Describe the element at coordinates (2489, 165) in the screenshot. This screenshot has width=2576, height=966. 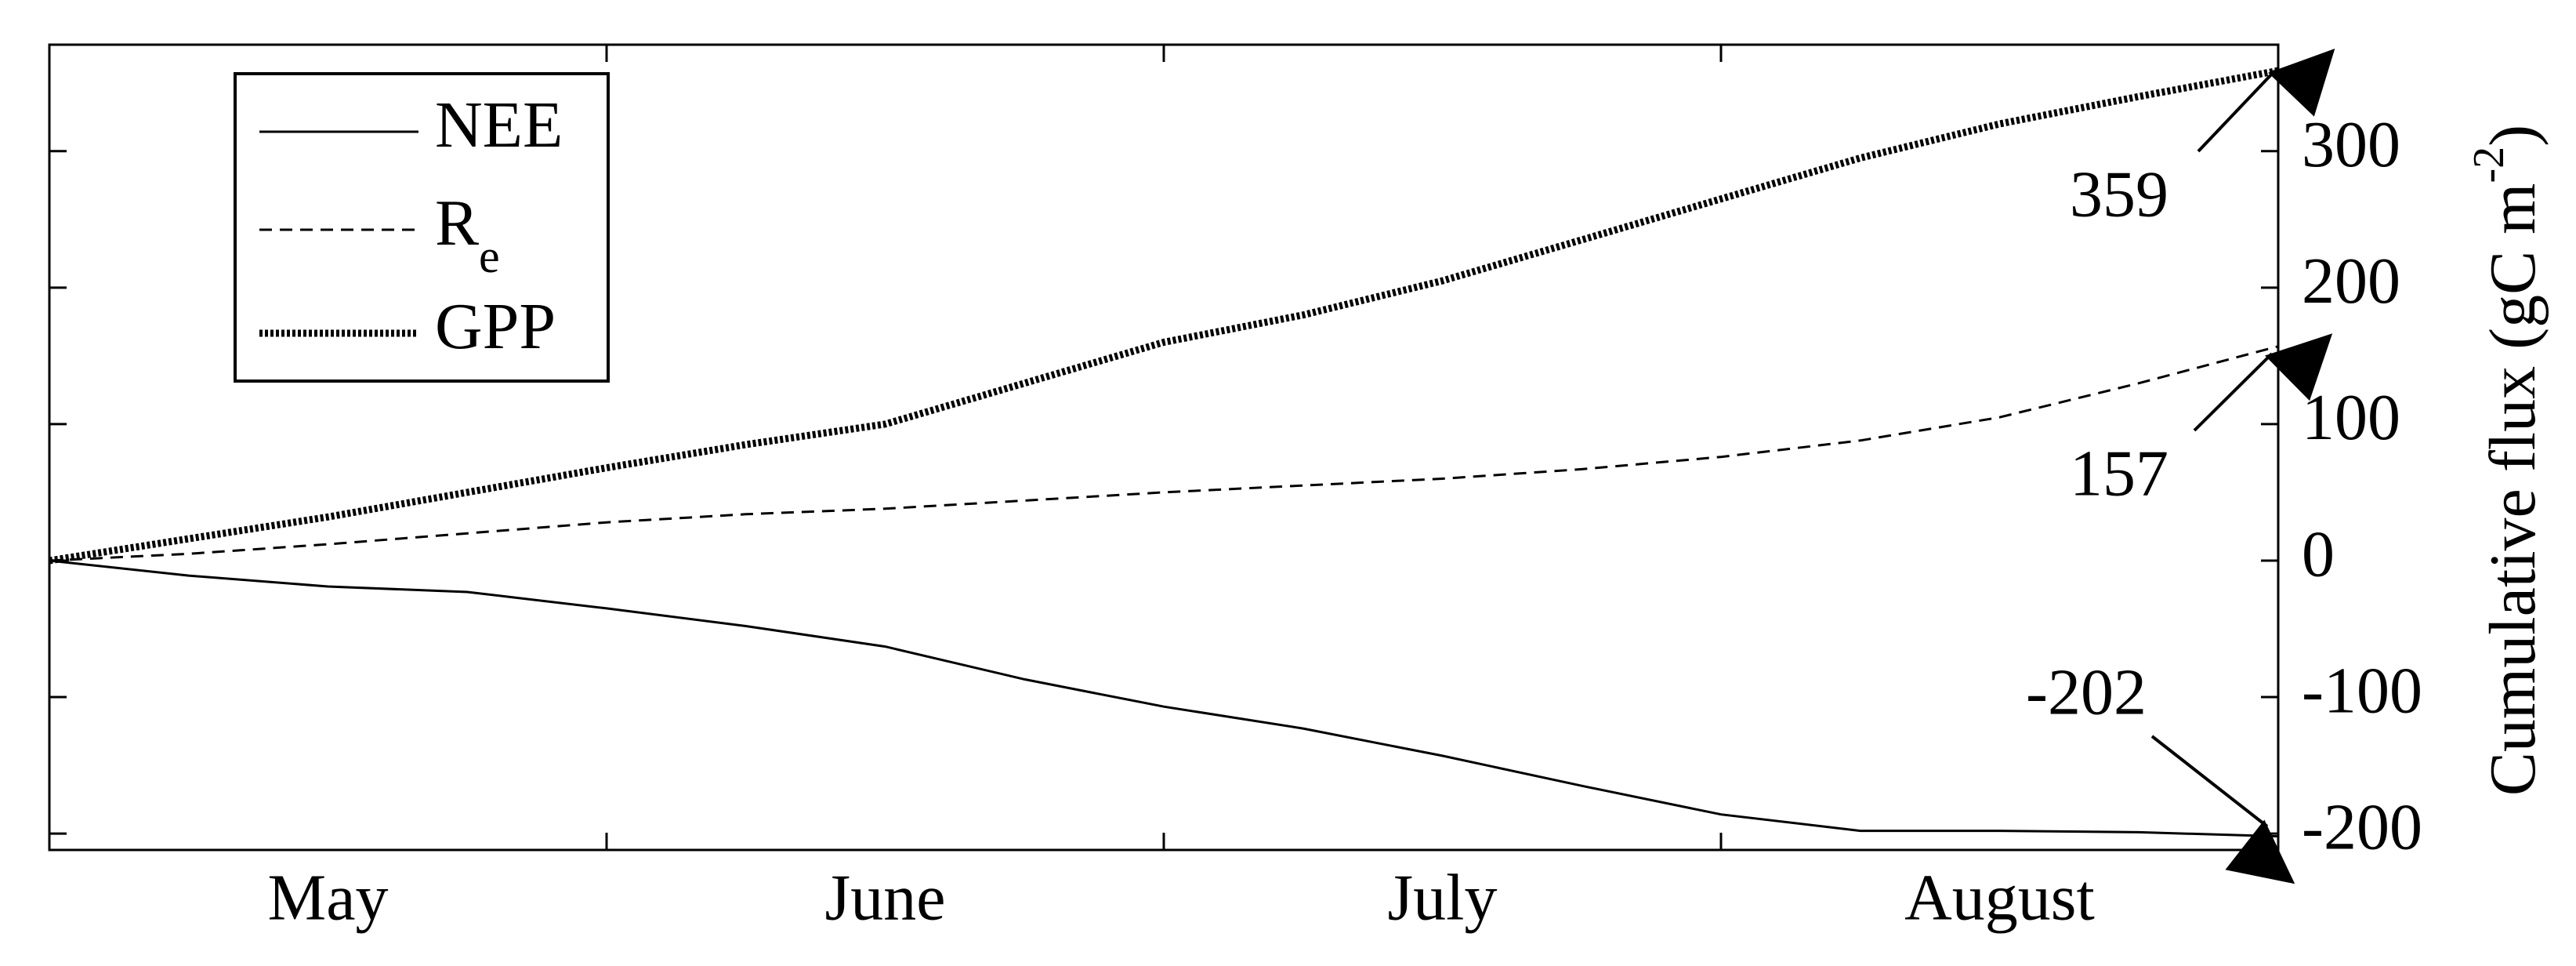
I see `y-label-sup: -2` at that location.